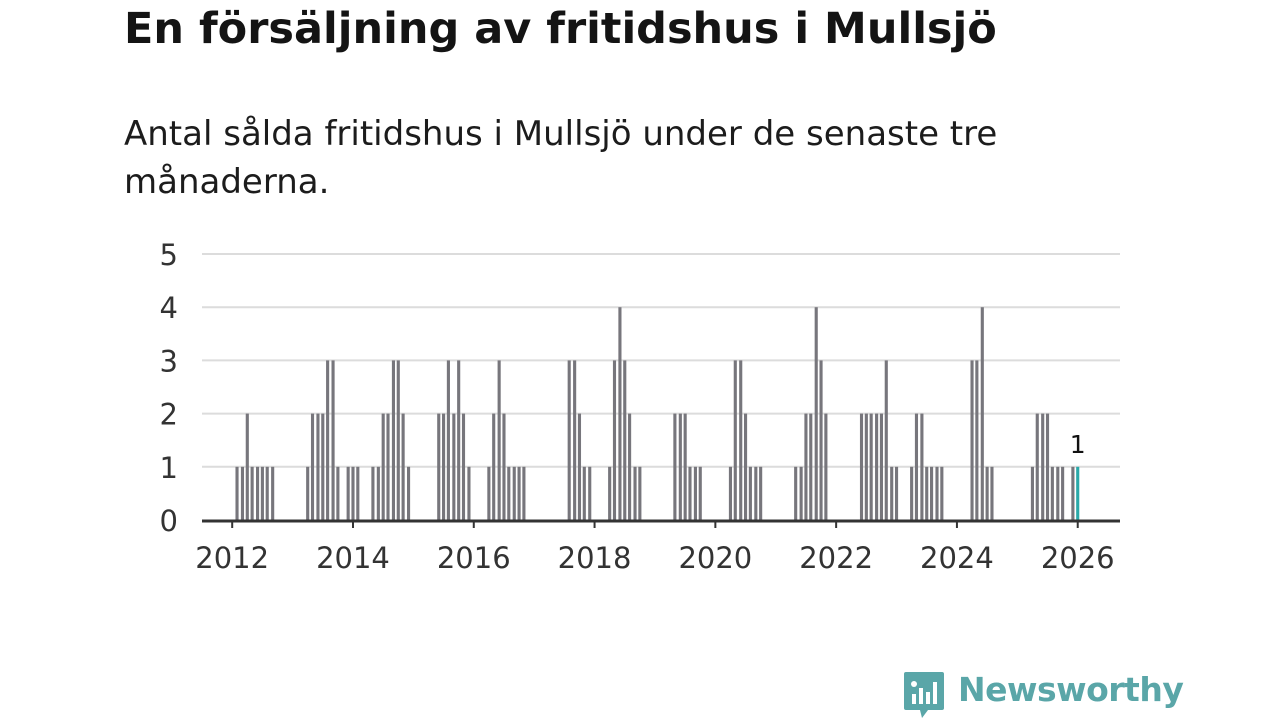 Image resolution: width=1280 pixels, height=724 pixels. What do you see at coordinates (957, 558) in the screenshot?
I see `x-tick-label: 2024` at bounding box center [957, 558].